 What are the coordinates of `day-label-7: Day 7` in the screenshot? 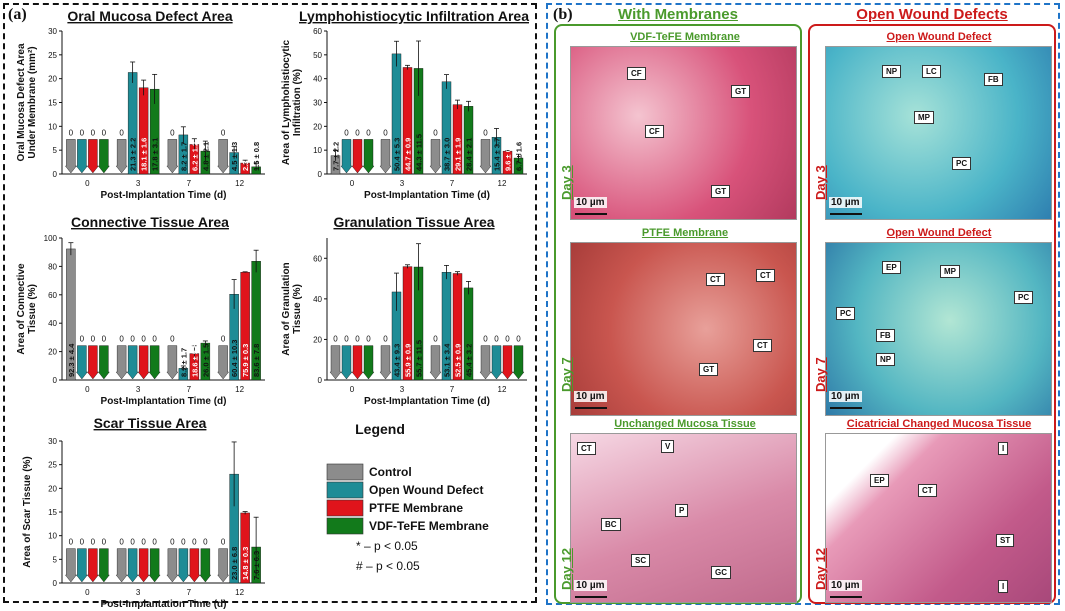 It's located at (820, 374).